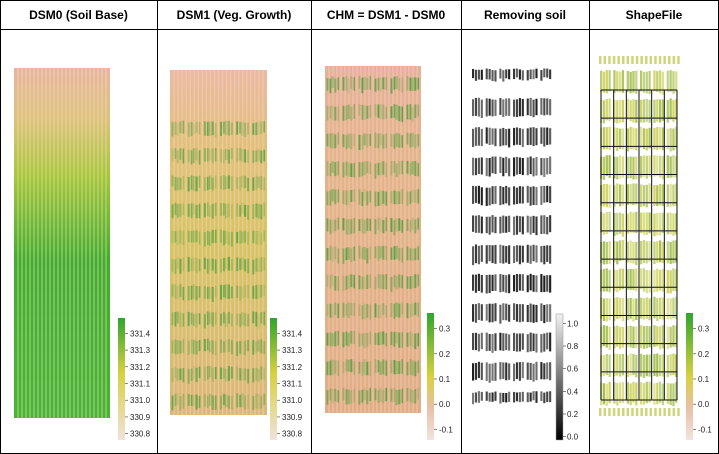 The width and height of the screenshot is (719, 454). Describe the element at coordinates (273, 379) in the screenshot. I see `dsm1-legend-bar` at that location.